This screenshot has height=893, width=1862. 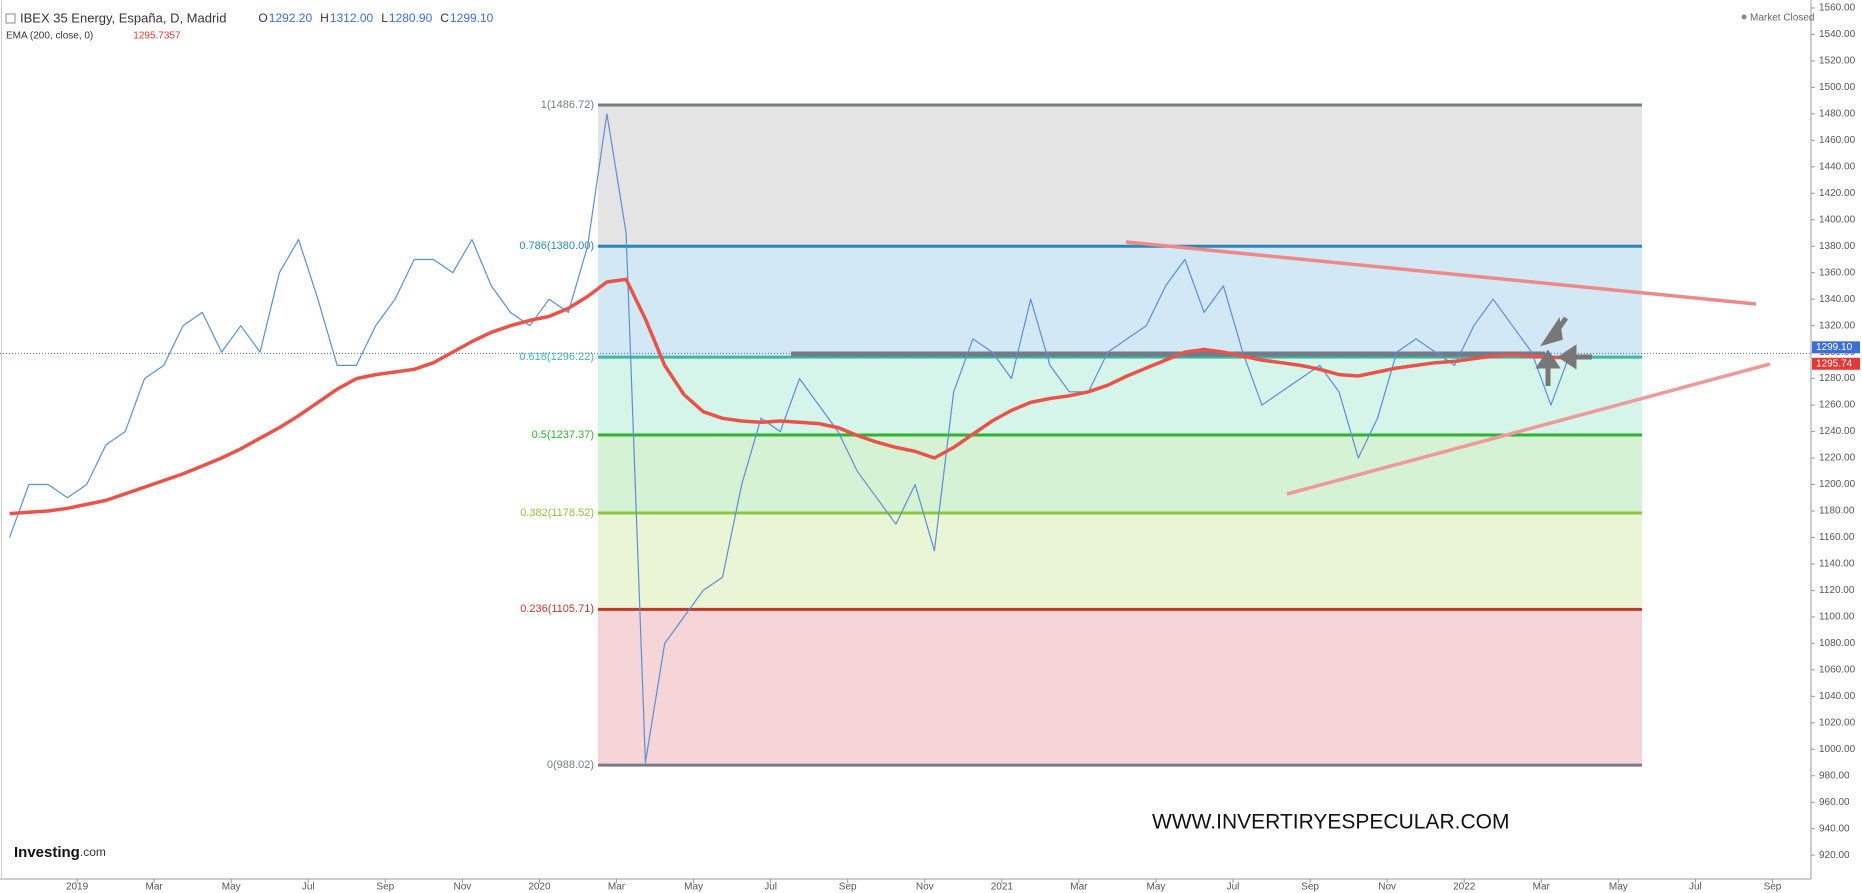 I want to click on y-tick-label: 1360.00, so click(x=1837, y=272).